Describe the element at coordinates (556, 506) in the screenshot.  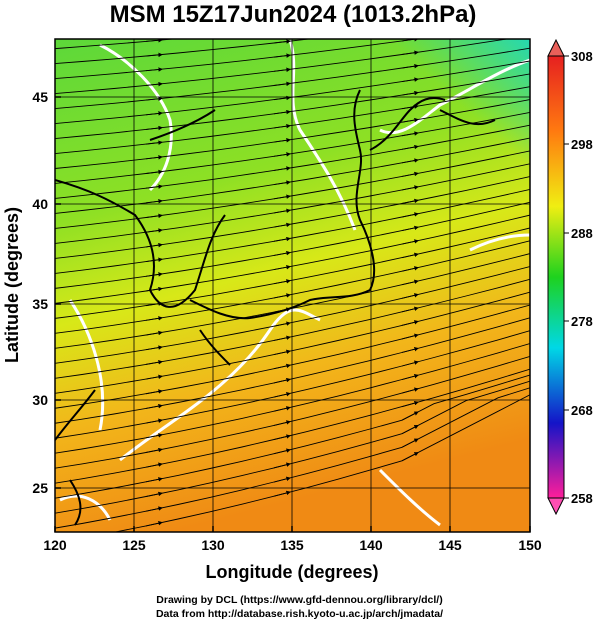
I see `colorbar-min-arrow` at that location.